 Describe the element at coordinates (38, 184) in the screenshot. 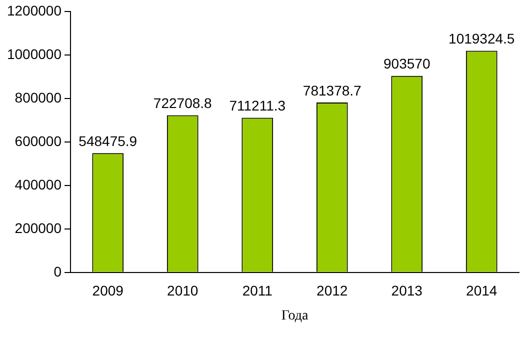

I see `y-tick-label: 400000` at that location.